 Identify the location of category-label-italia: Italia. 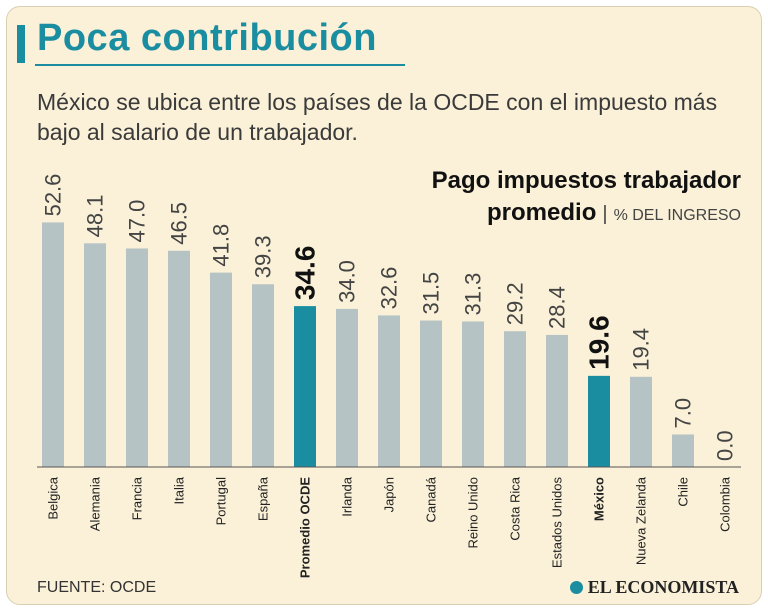
(179, 490).